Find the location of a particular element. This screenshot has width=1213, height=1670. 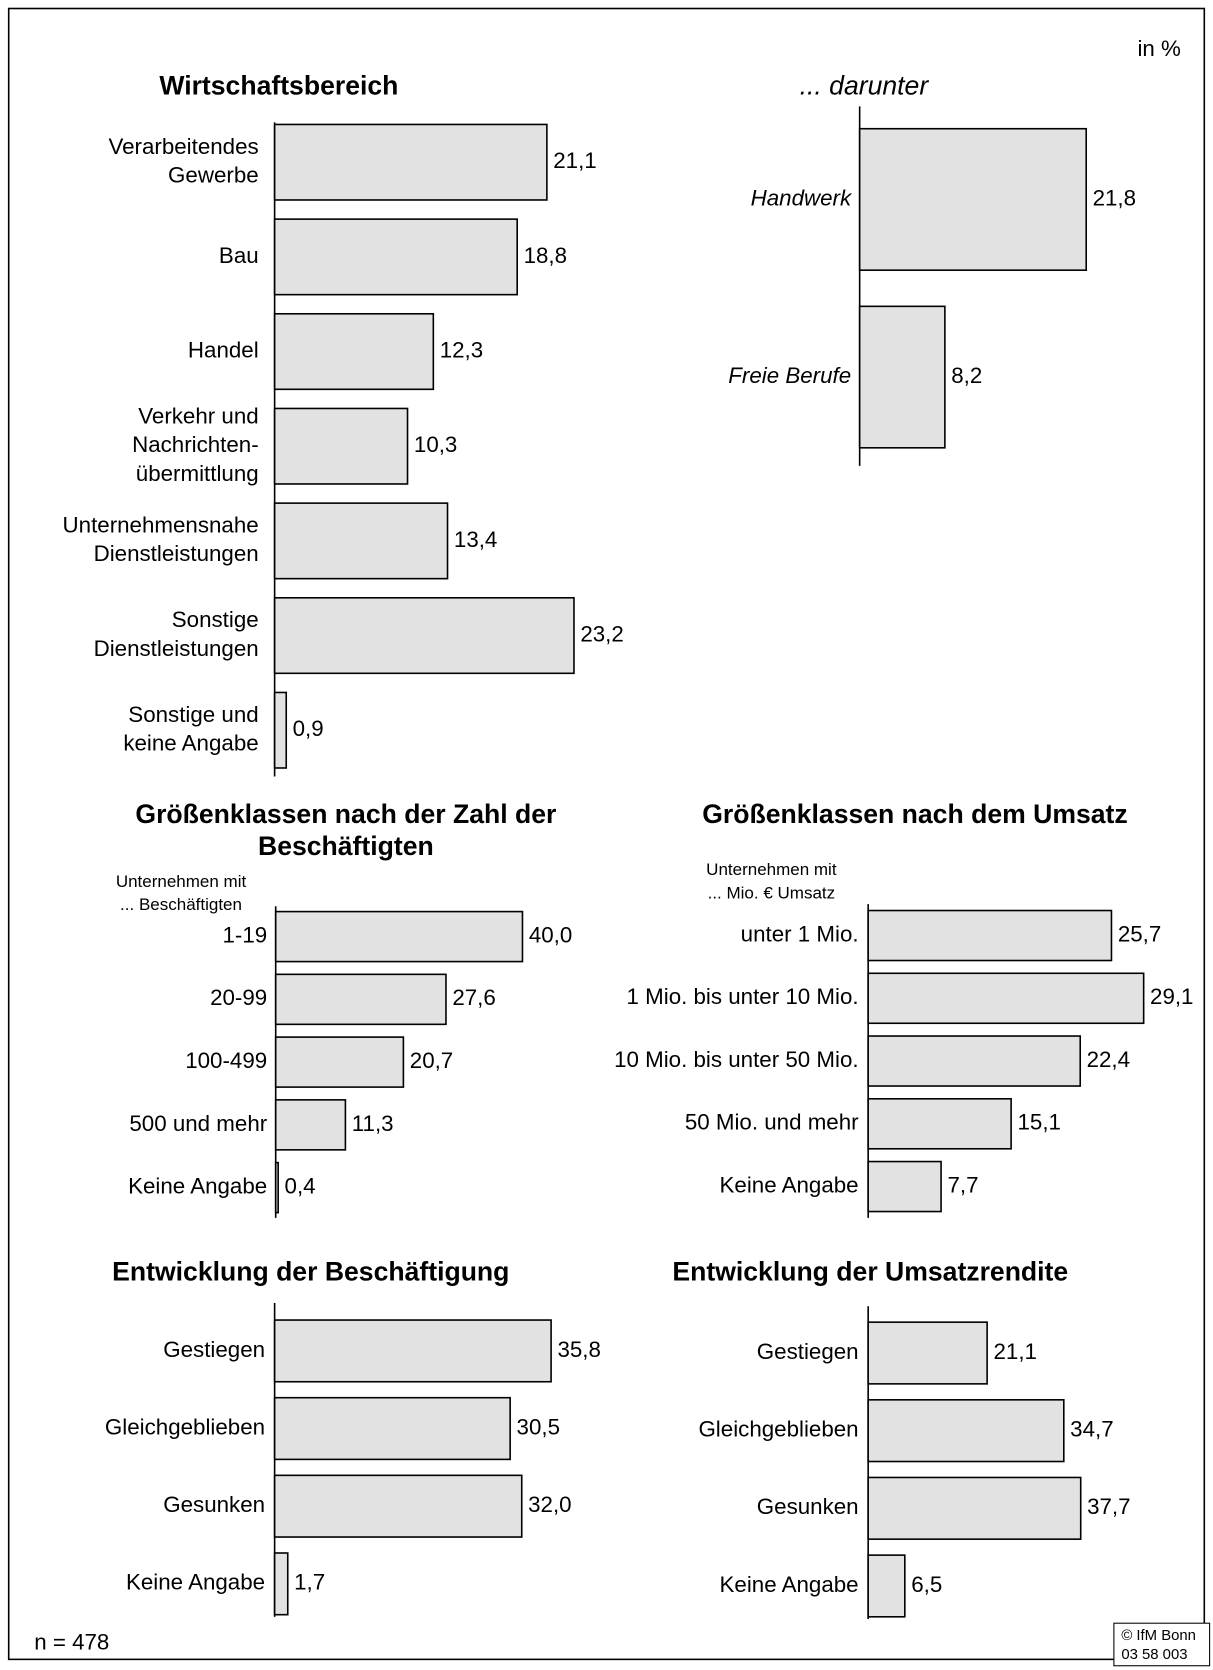

category-label: Handwerk is located at coordinates (802, 197).